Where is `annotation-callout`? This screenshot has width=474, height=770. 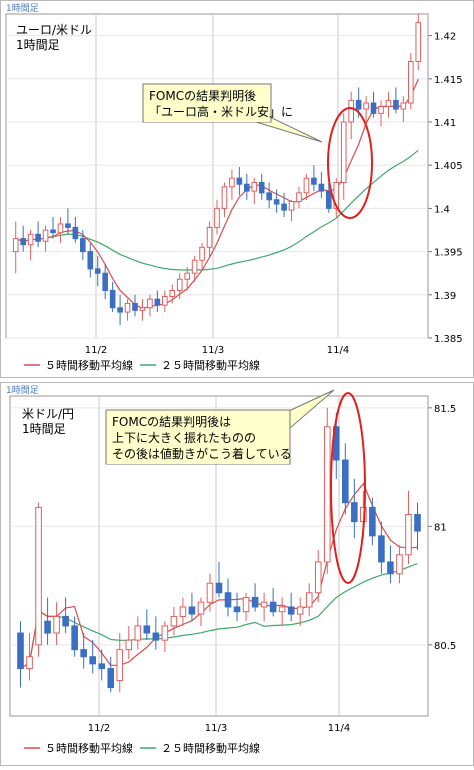 annotation-callout is located at coordinates (207, 103).